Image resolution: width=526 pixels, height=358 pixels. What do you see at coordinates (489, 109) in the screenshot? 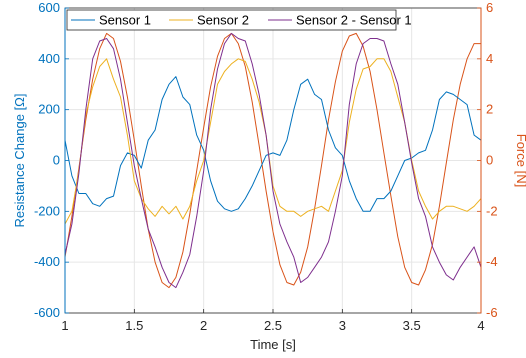
I see `y-right-tick-label: 2` at bounding box center [489, 109].